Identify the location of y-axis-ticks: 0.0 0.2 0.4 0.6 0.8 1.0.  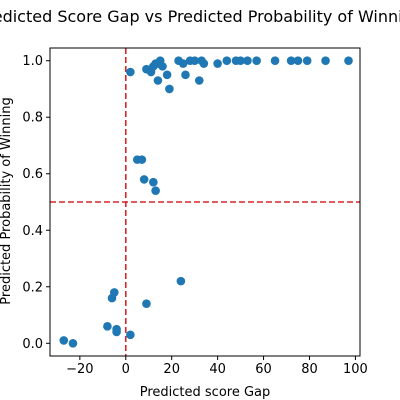
(36, 203).